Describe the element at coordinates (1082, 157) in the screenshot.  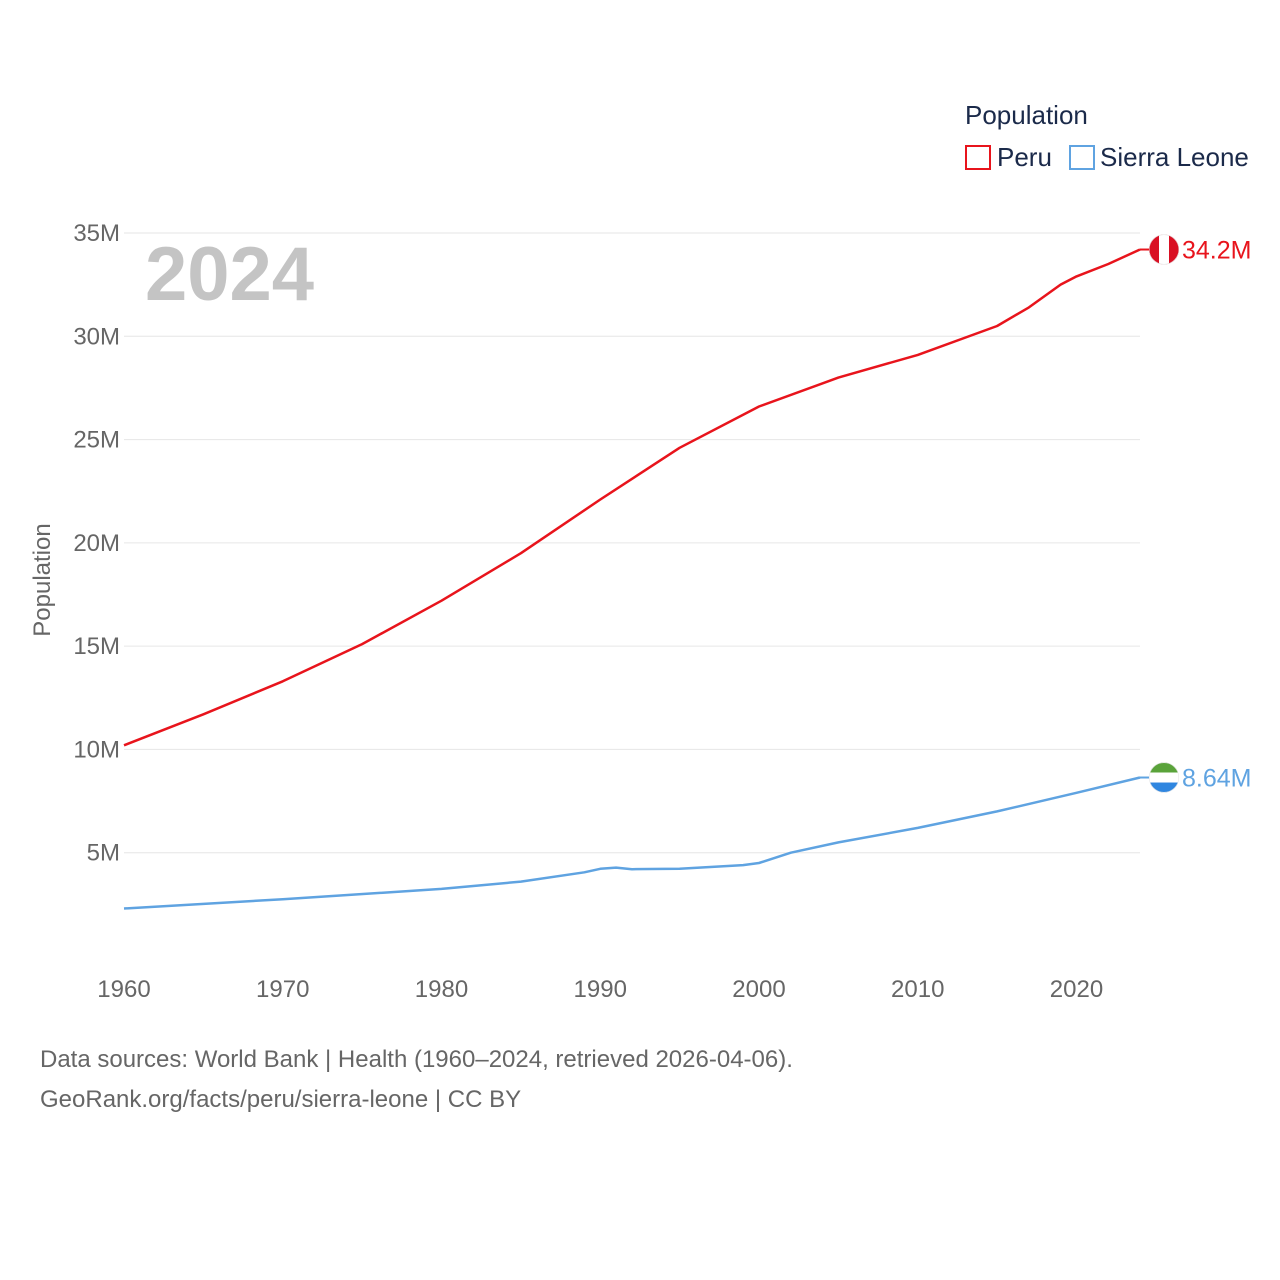
I see `legend-swatch-sierra-leone` at that location.